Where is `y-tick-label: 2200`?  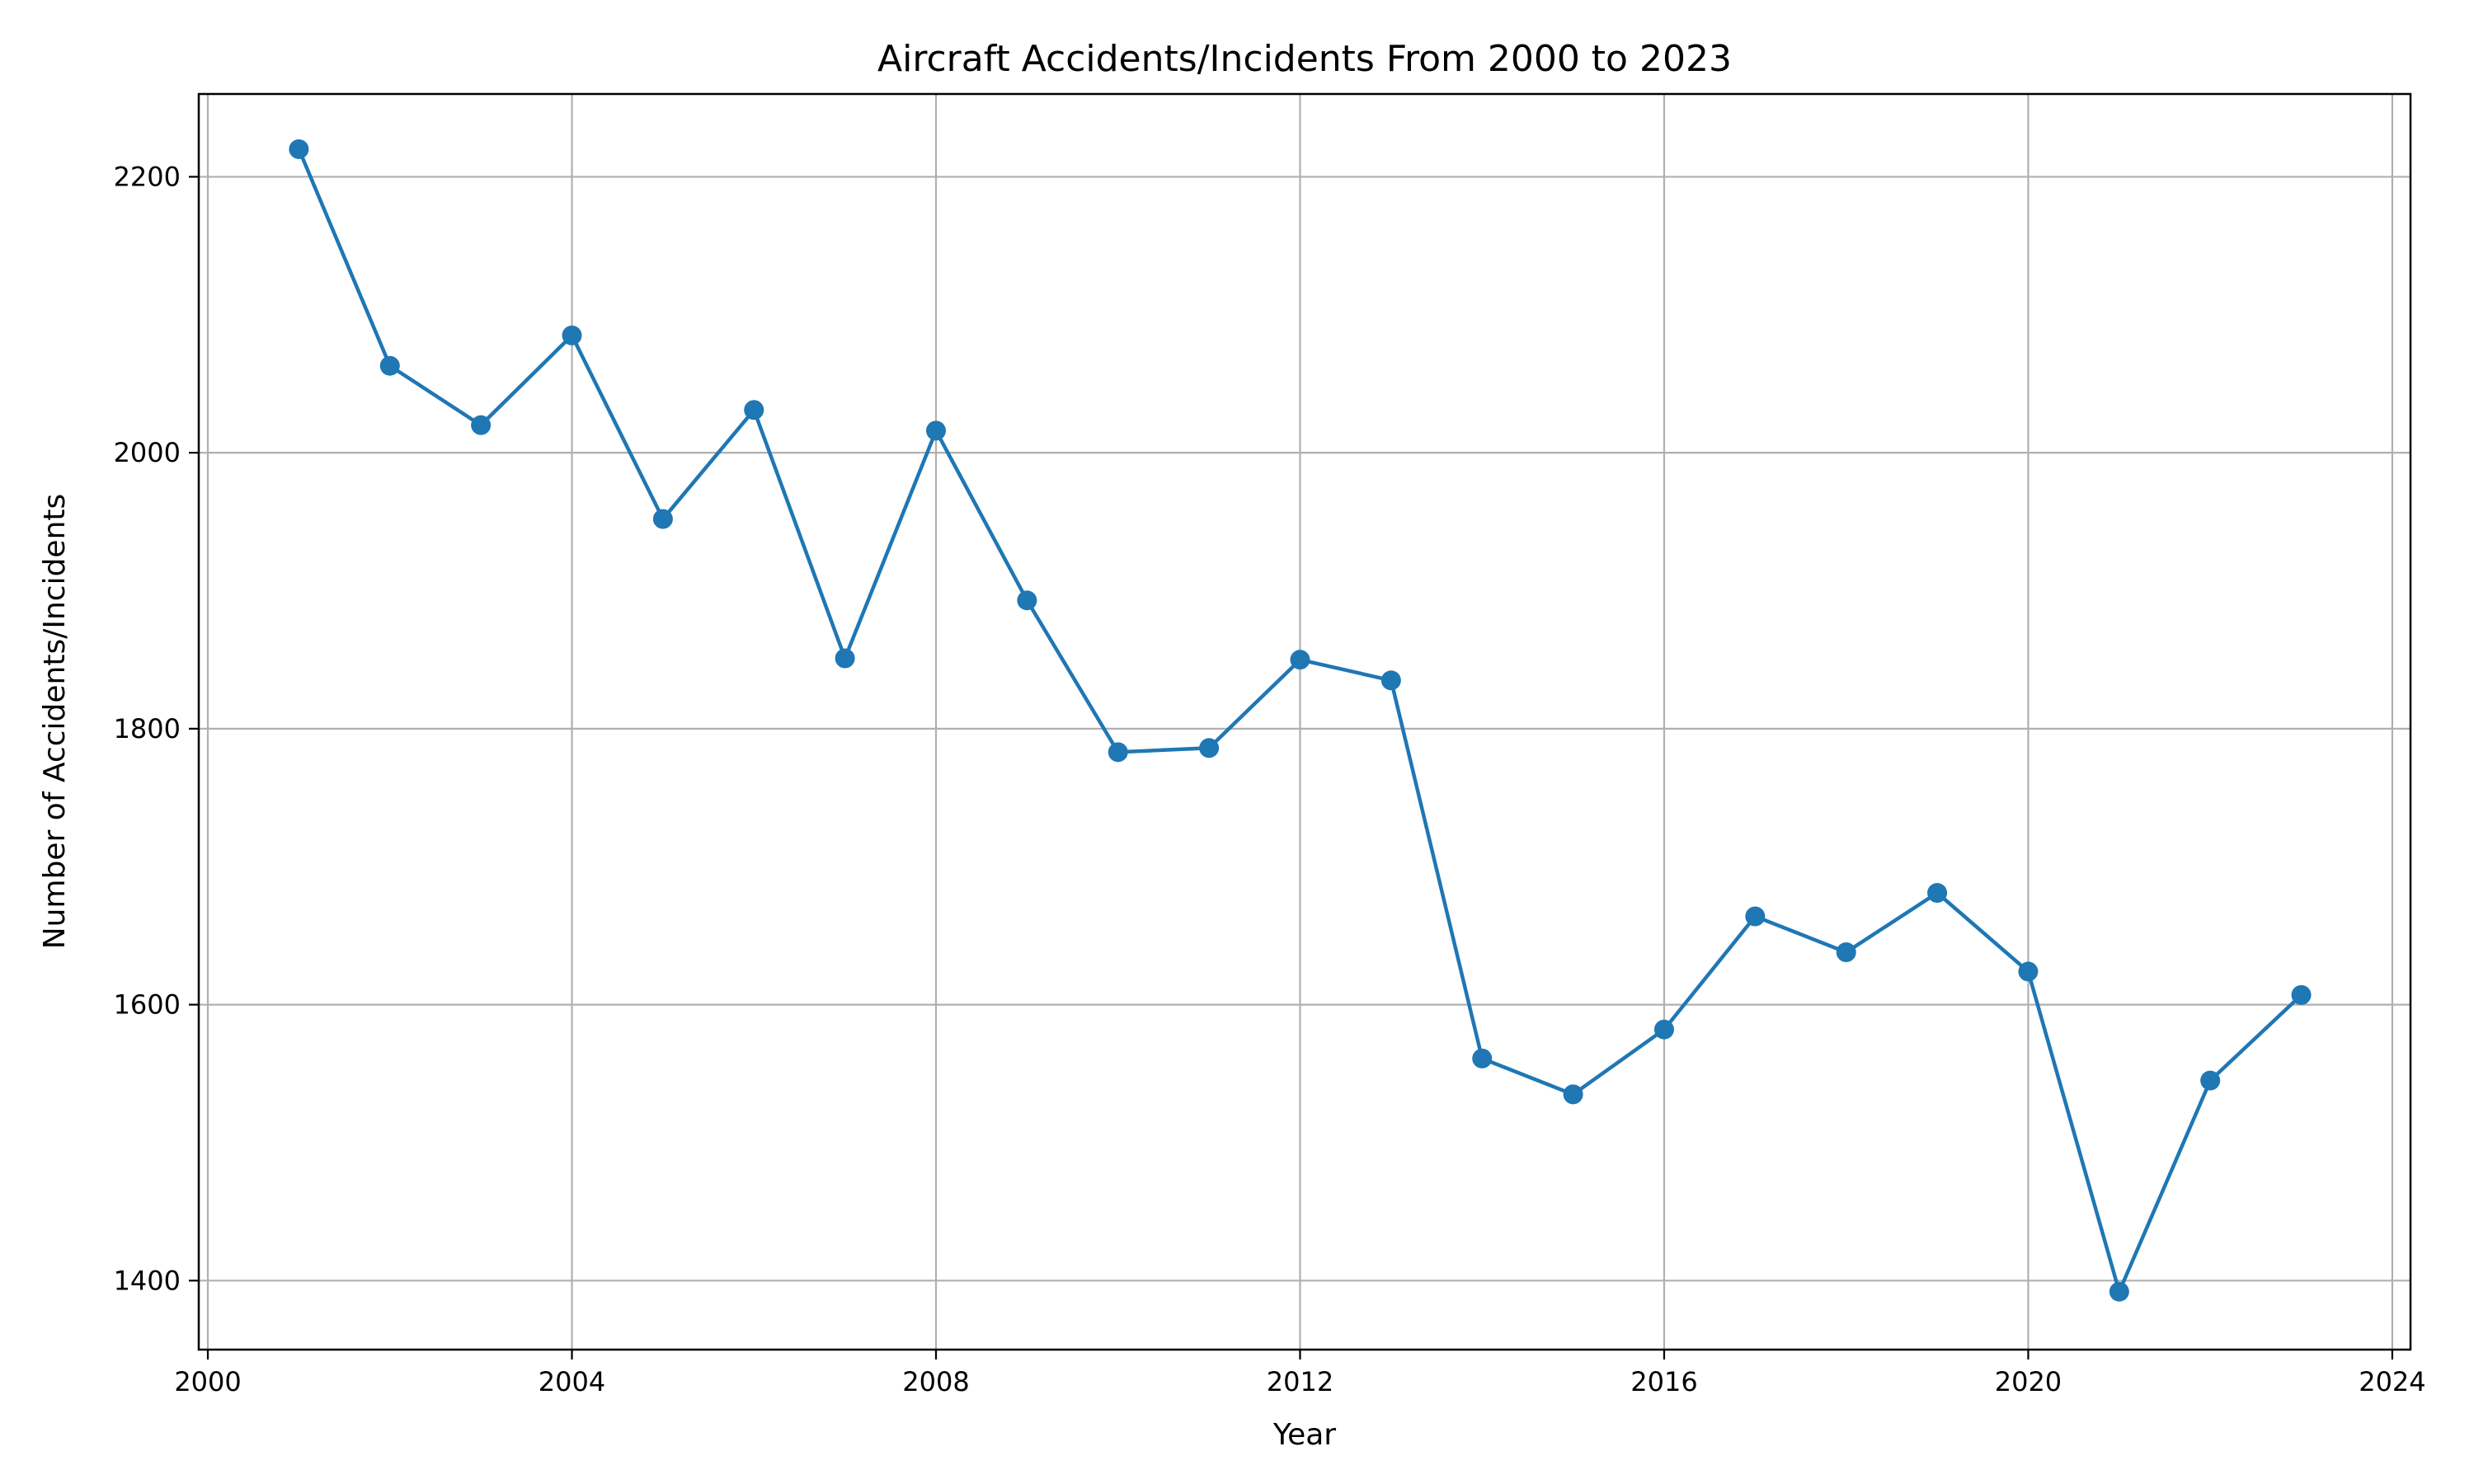 y-tick-label: 2200 is located at coordinates (147, 176).